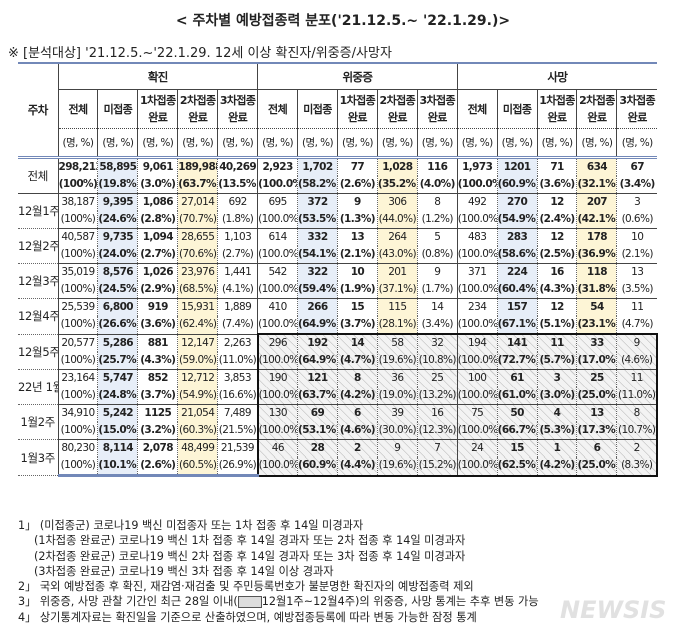 Image resolution: width=686 pixels, height=644 pixels. I want to click on cell-count: 15,931, so click(197, 307).